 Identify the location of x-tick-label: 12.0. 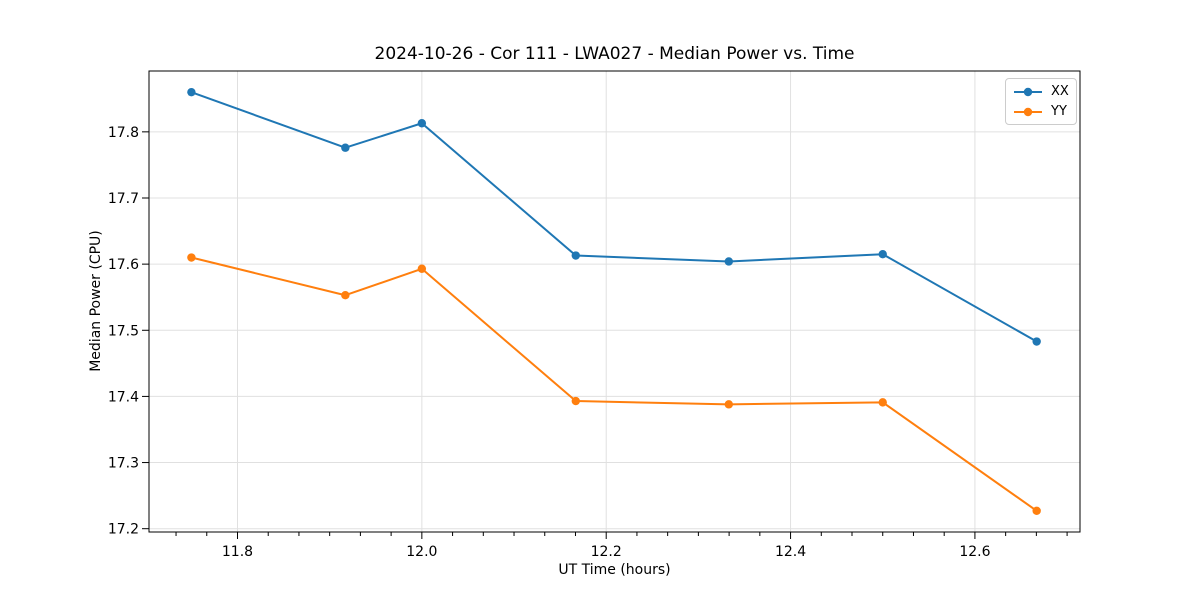
(421, 552).